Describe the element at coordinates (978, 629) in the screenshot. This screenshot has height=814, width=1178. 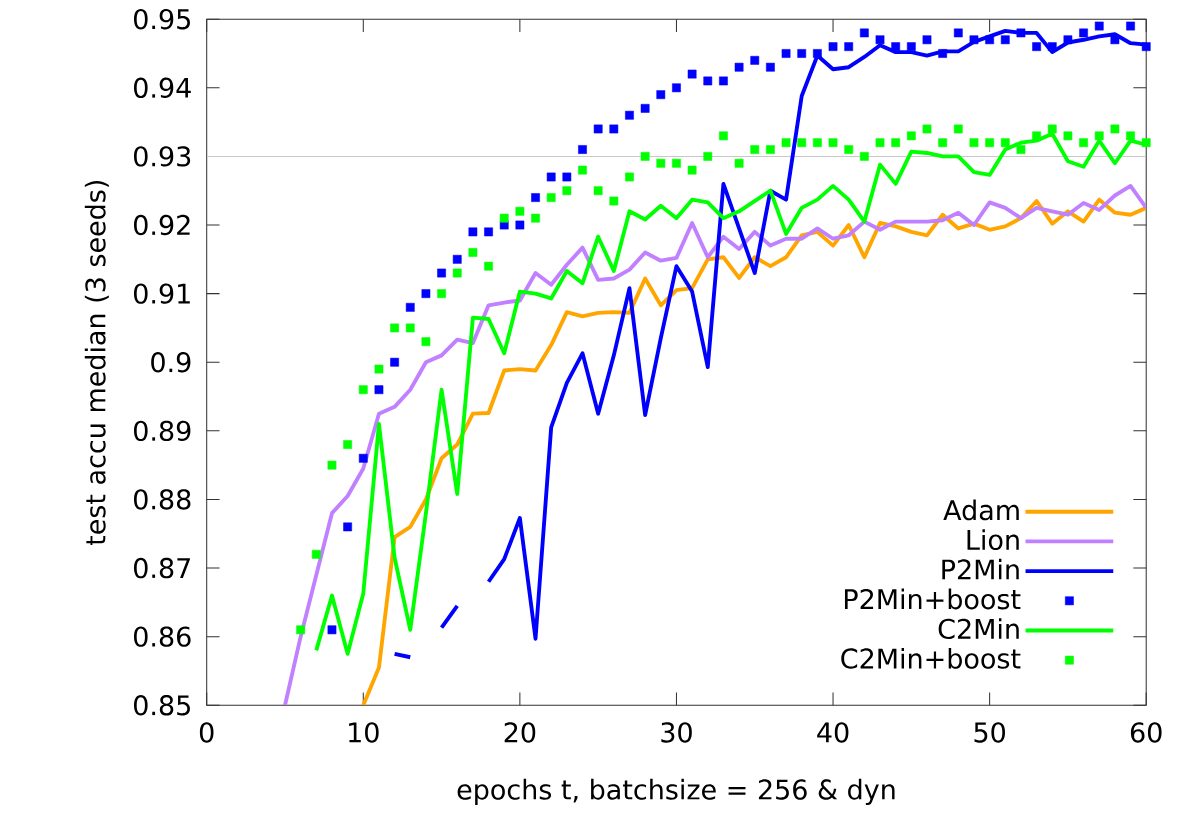
I see `legend-label: C2Min` at that location.